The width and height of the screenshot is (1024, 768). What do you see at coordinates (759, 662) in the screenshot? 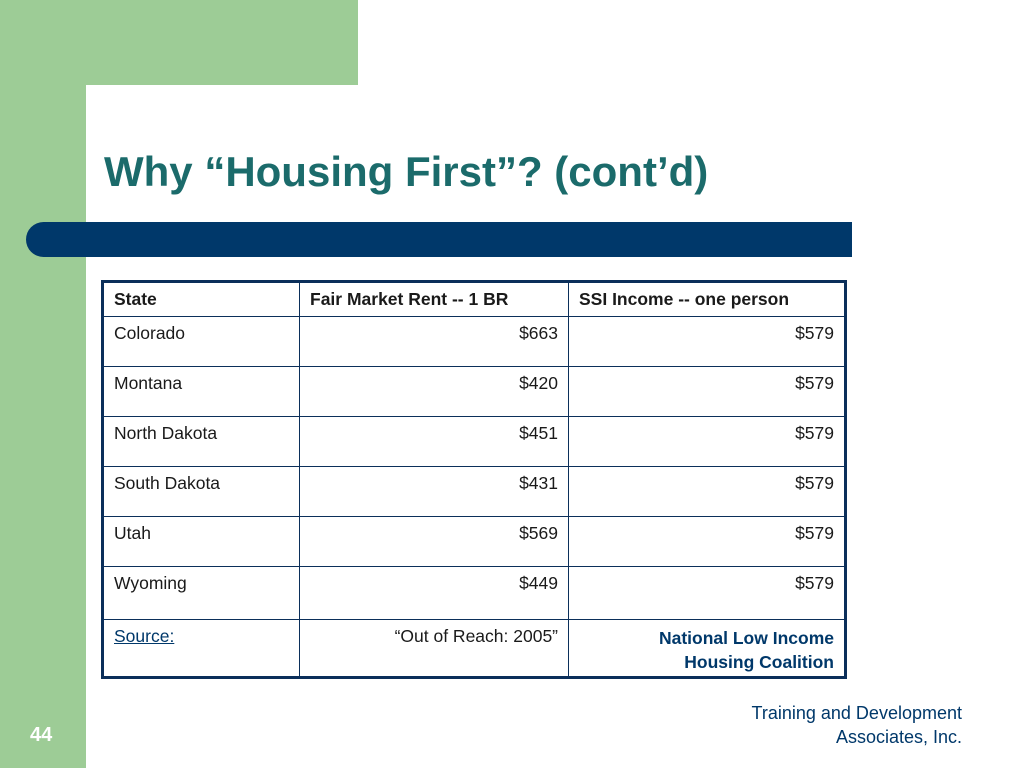
I see `source-org-line2: Housing Coalition` at bounding box center [759, 662].